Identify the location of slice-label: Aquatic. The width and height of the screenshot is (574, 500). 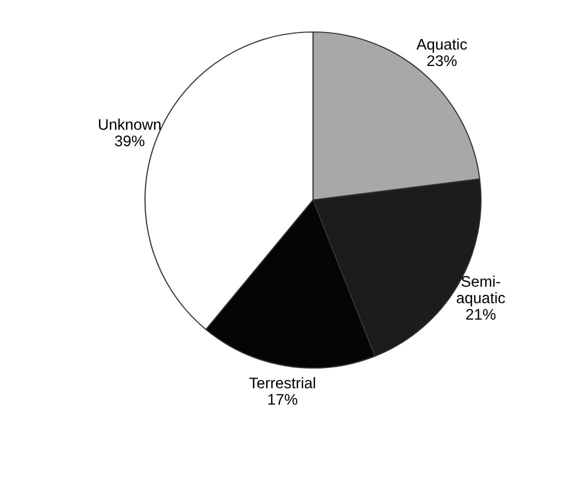
(441, 45).